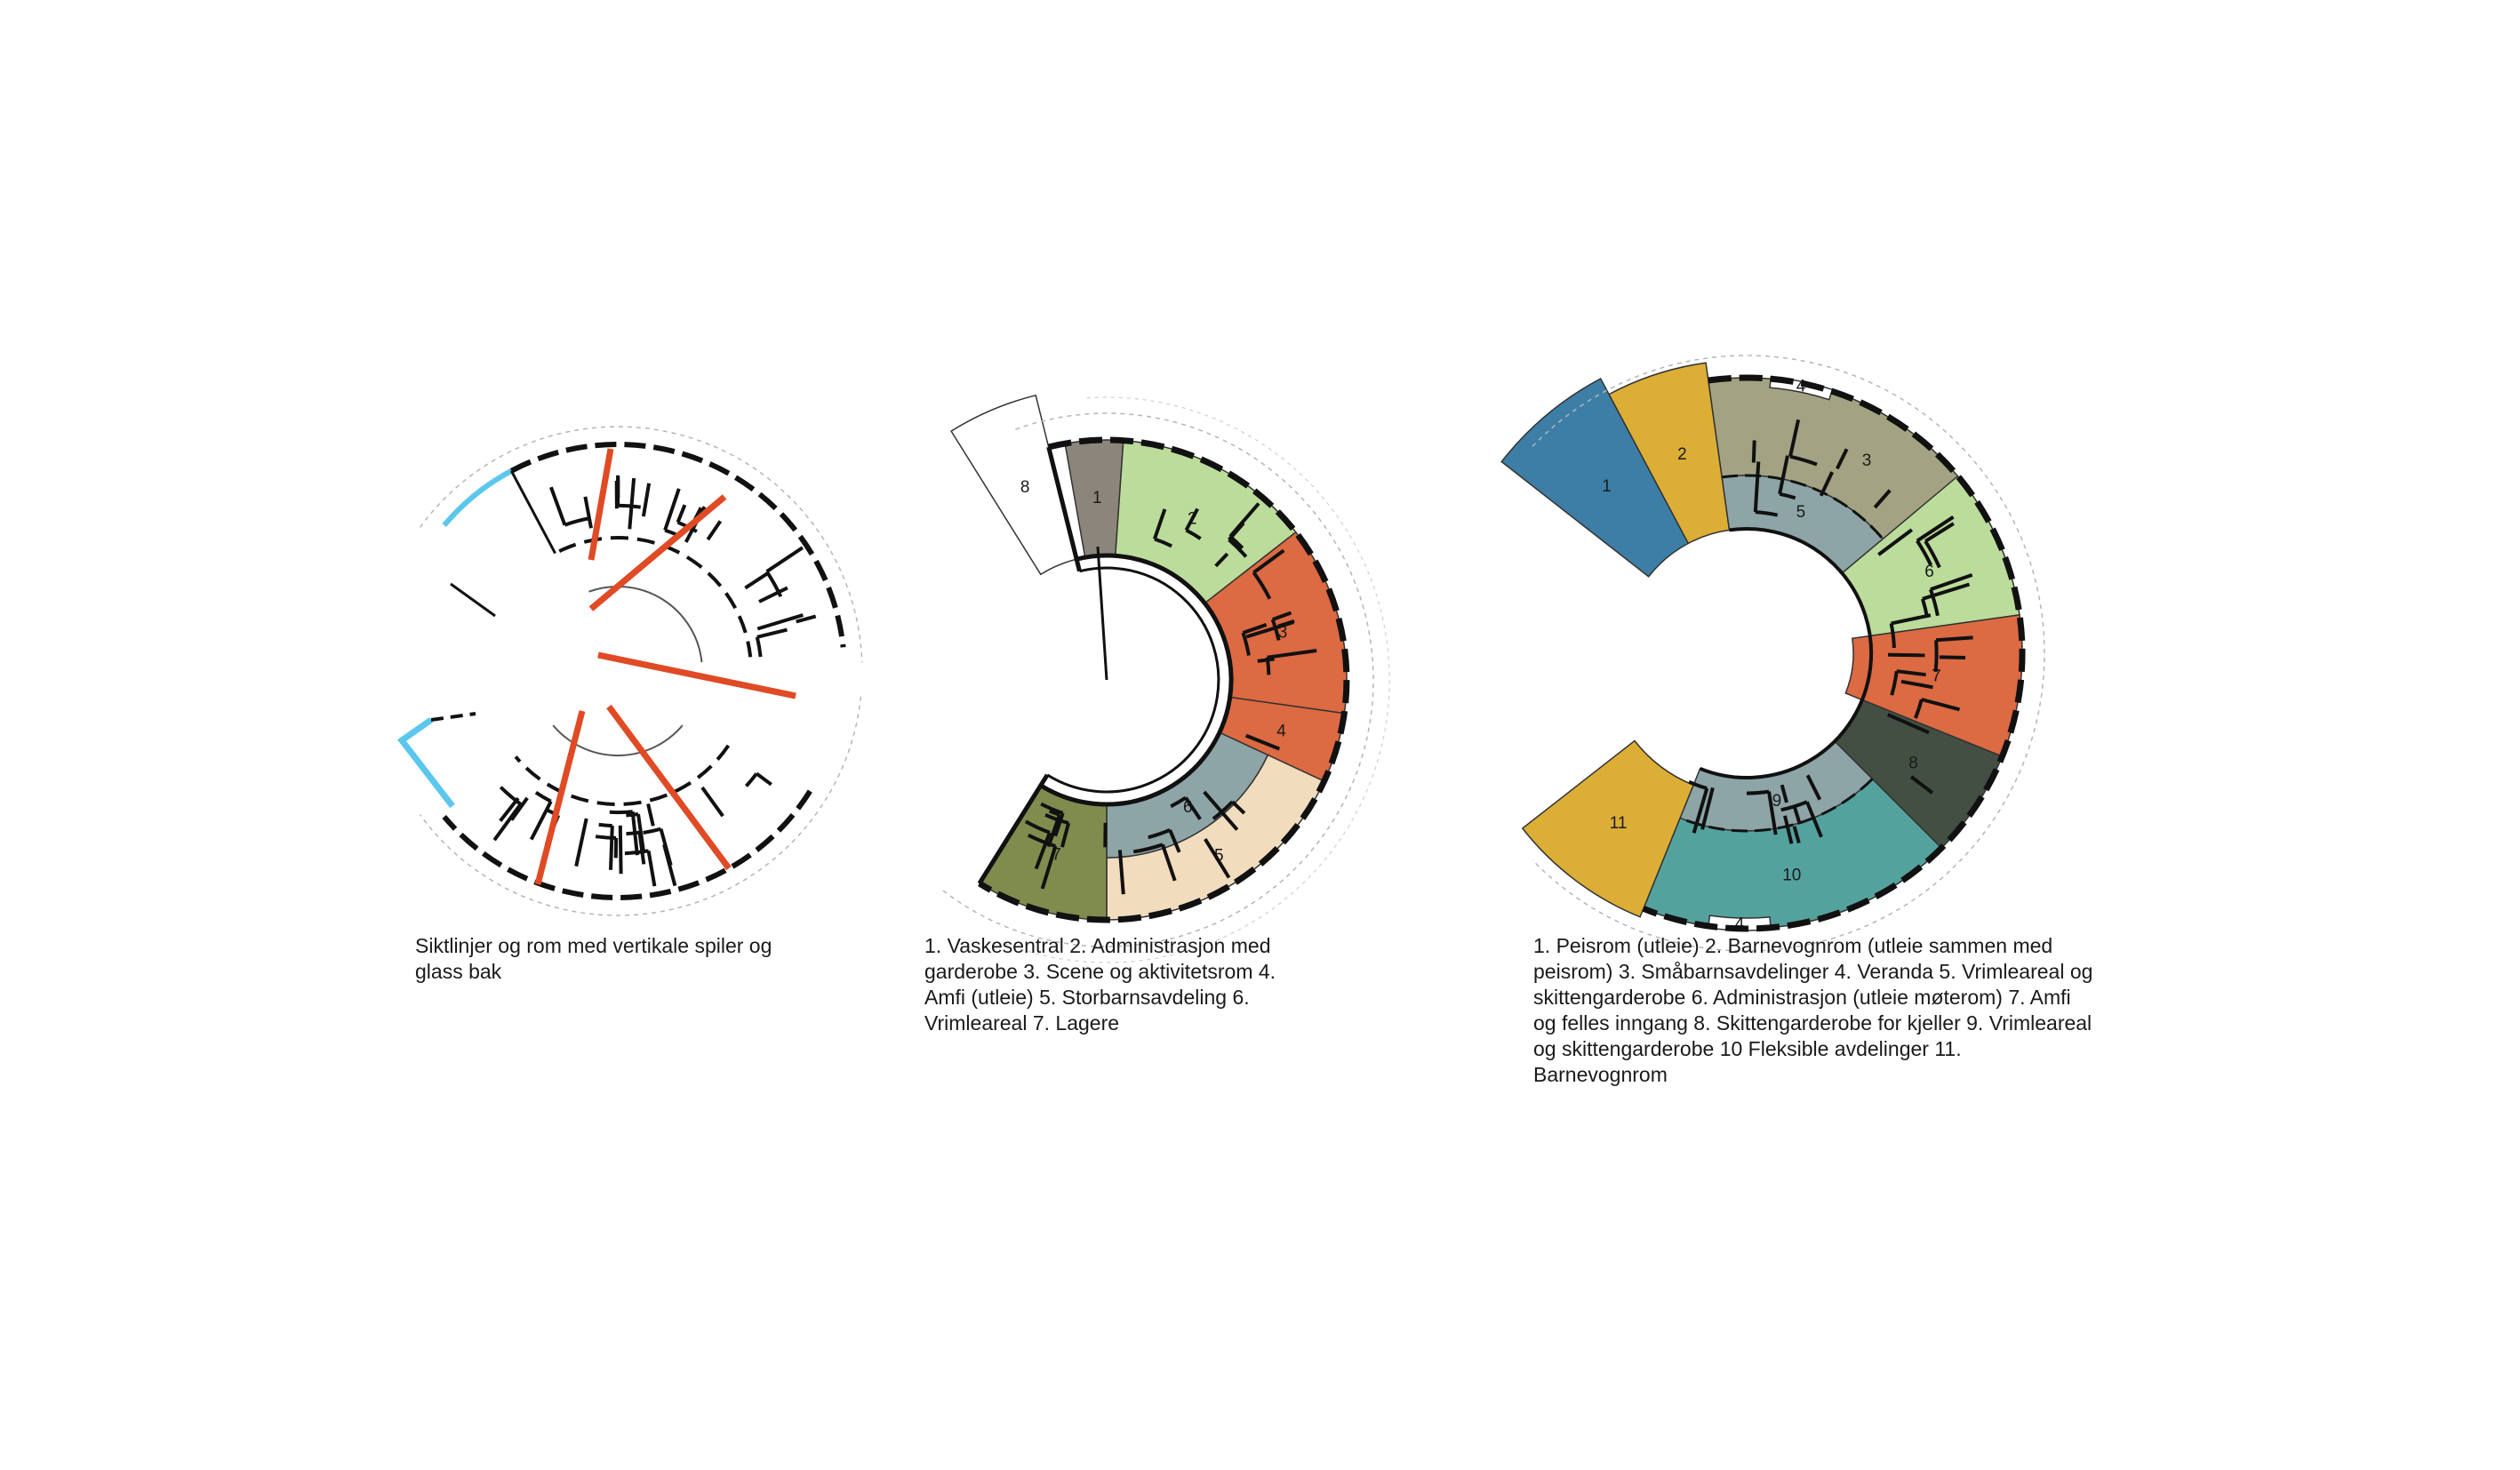 The image size is (2520, 1470). I want to click on plan2-room-label: 6, so click(1188, 808).